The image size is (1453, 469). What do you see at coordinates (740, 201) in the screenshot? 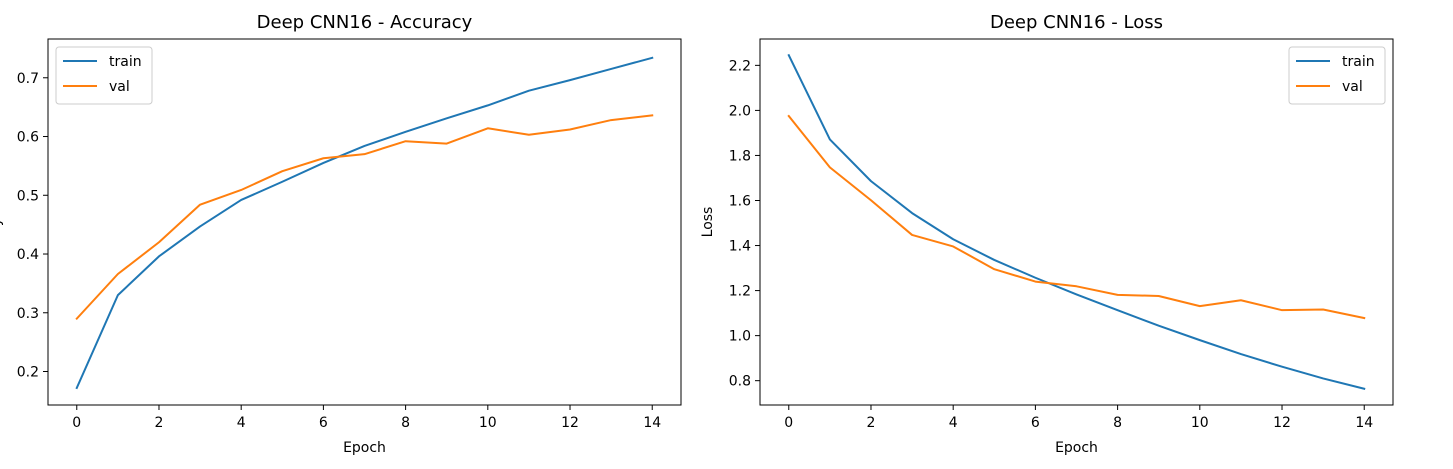
I see `y-tick-label: 1.6` at bounding box center [740, 201].